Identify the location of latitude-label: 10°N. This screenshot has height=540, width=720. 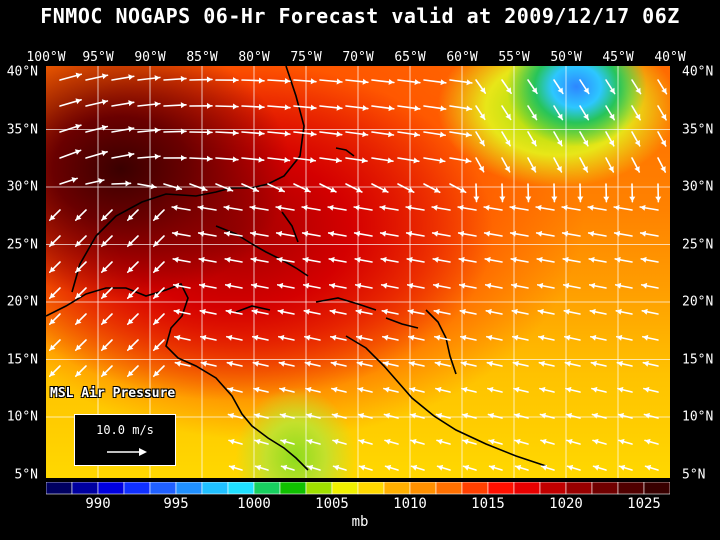
(698, 417).